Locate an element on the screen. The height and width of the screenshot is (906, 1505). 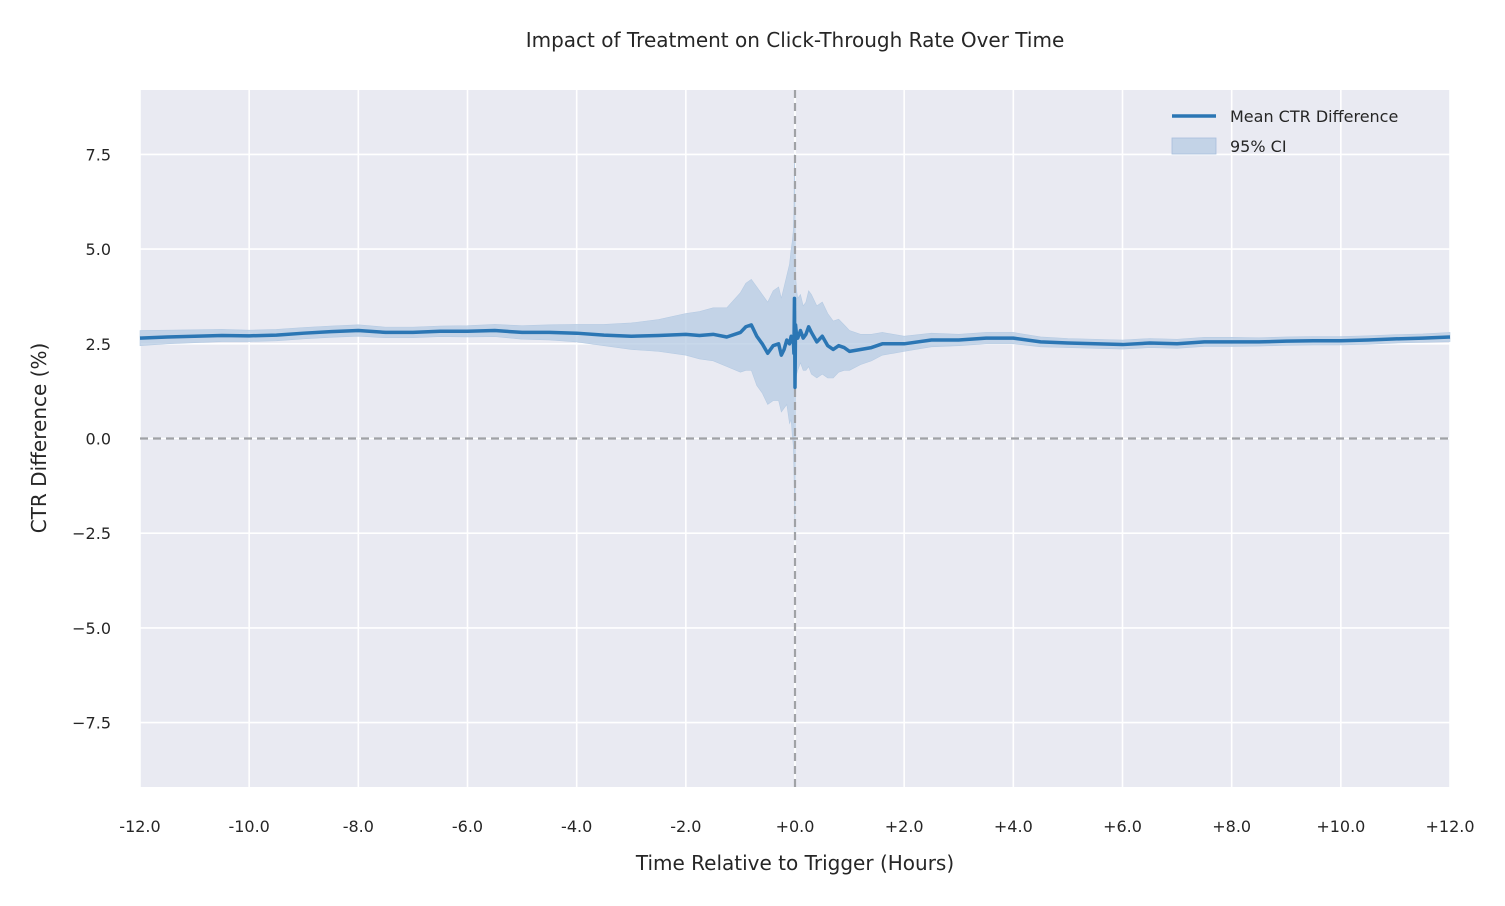
y-tick-label: 0.0 is located at coordinates (98, 439).